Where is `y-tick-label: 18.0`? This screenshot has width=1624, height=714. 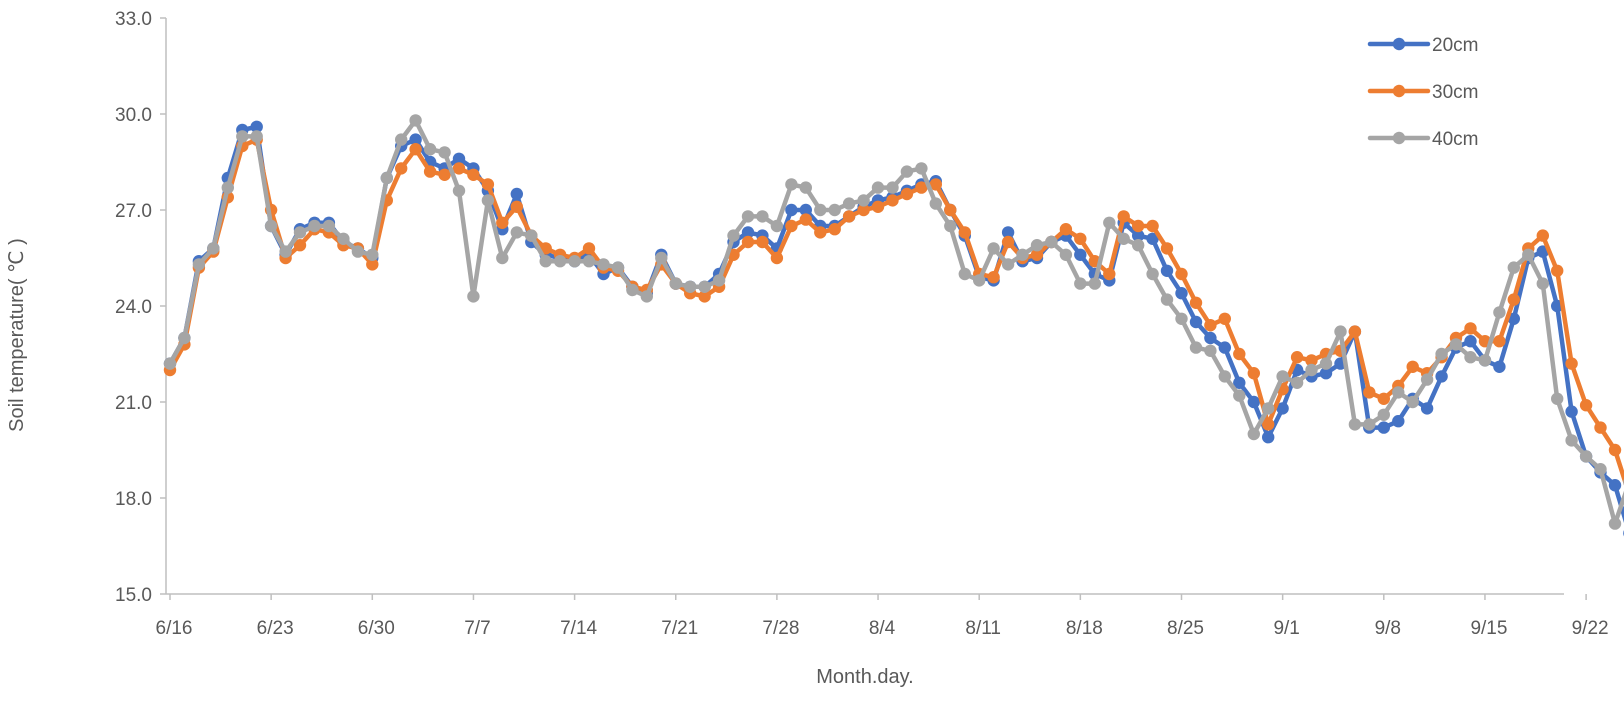 y-tick-label: 18.0 is located at coordinates (133, 499).